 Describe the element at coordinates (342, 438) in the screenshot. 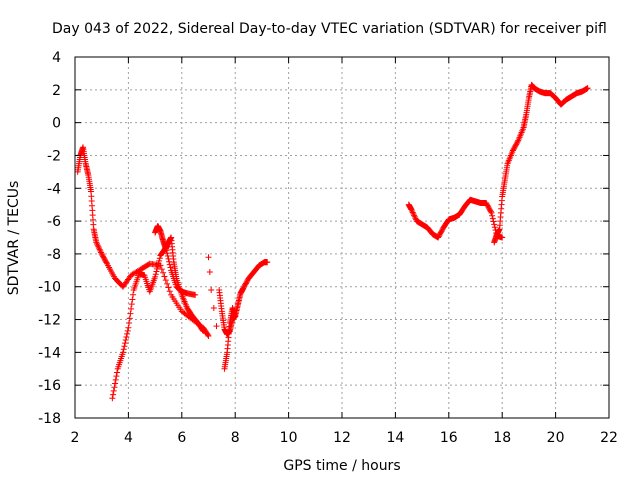

I see `x-tick-label: 12` at that location.